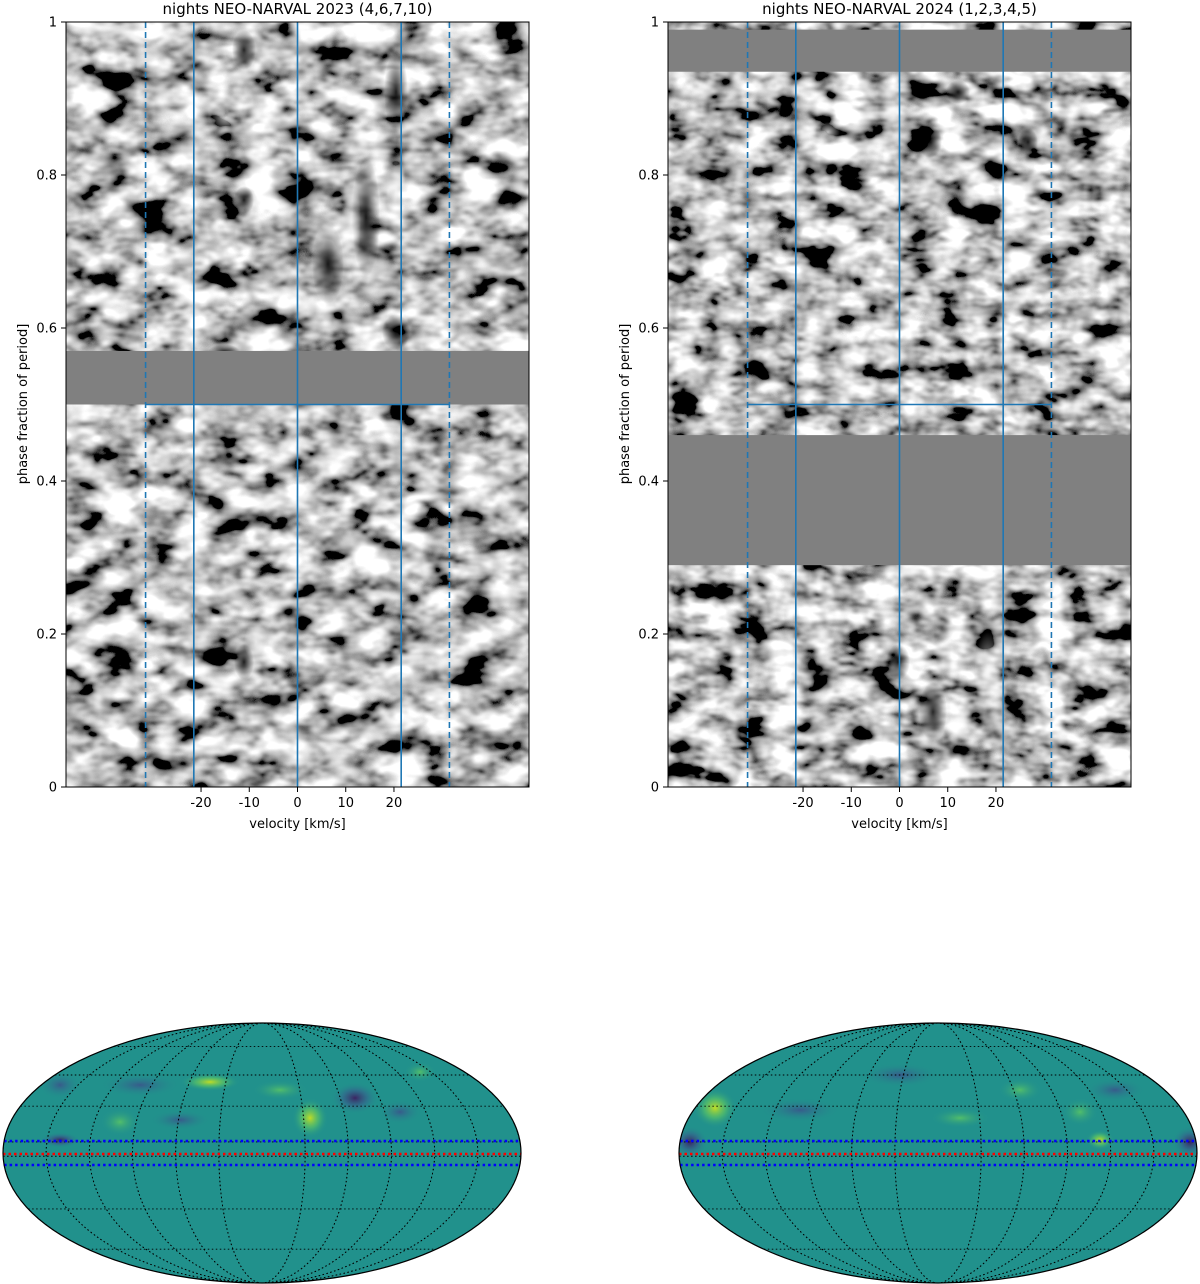 Image resolution: width=1200 pixels, height=1284 pixels. I want to click on map-outline-2023, so click(262, 1153).